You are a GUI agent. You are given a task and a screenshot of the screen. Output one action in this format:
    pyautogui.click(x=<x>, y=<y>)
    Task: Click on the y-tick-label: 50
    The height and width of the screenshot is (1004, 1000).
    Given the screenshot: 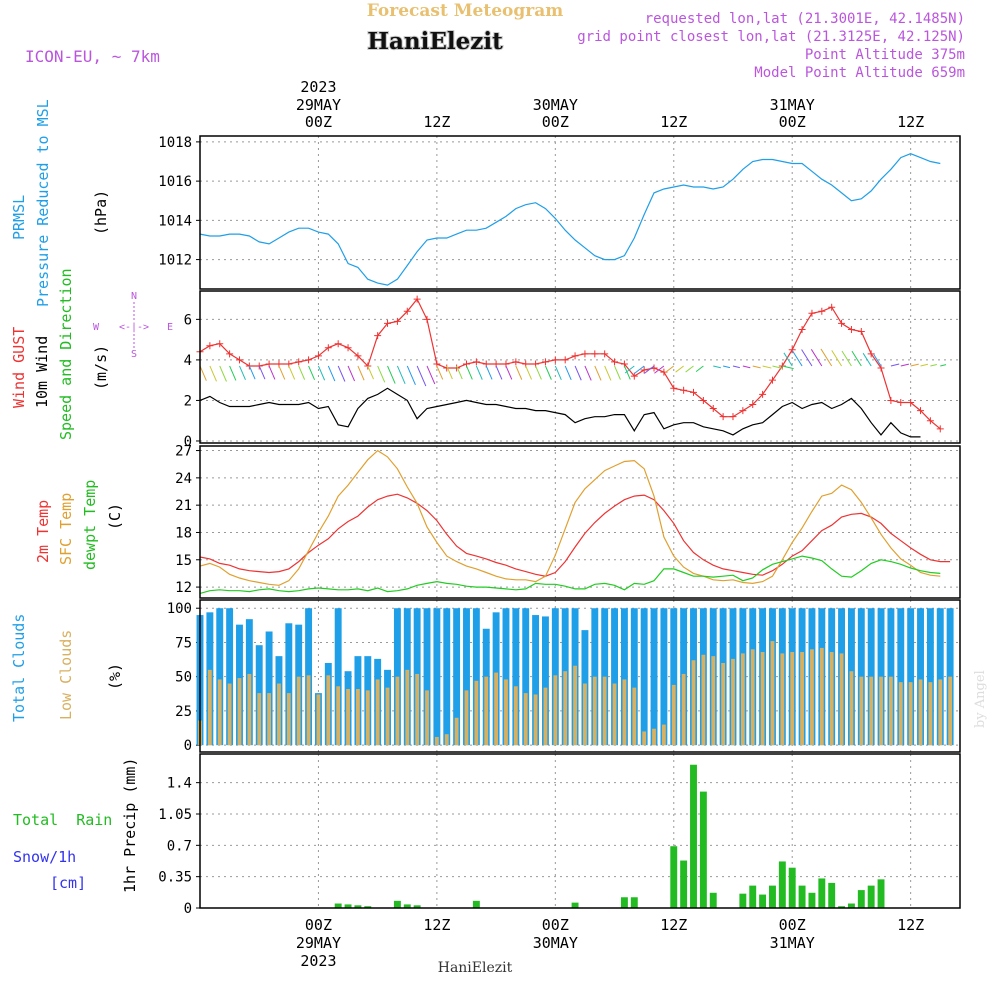 What is the action you would take?
    pyautogui.click(x=183, y=678)
    